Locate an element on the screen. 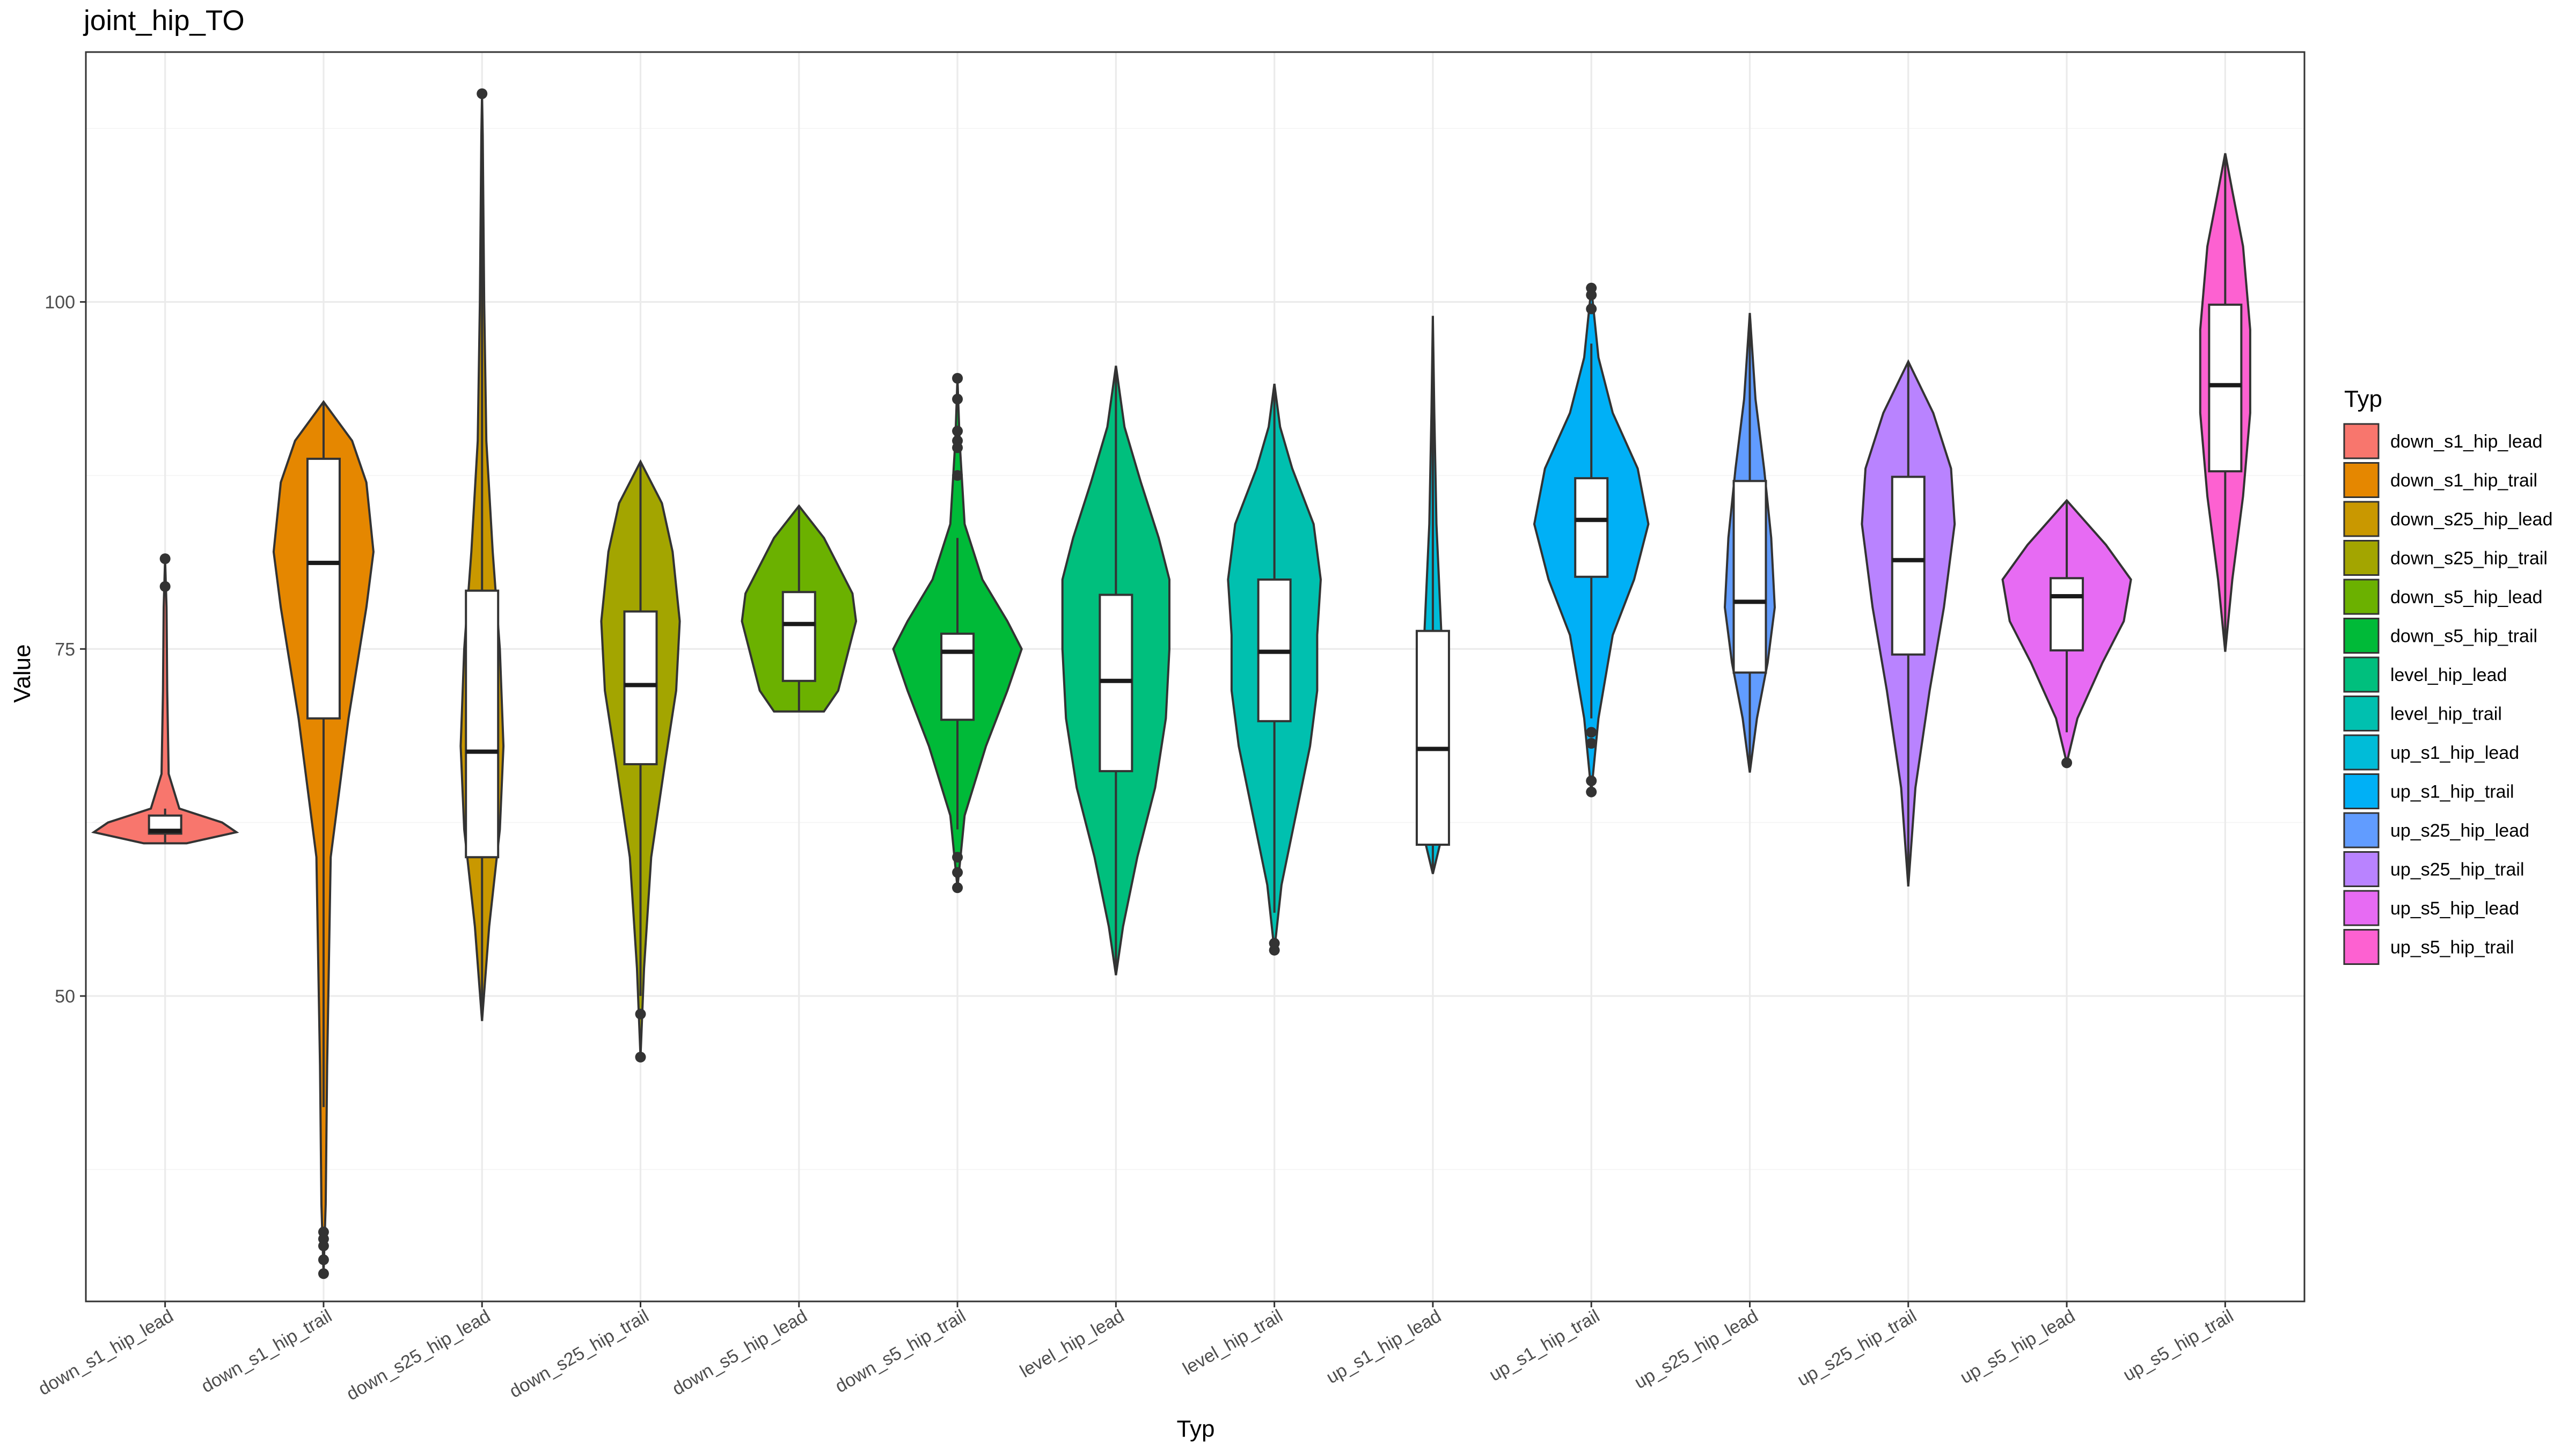 The image size is (2576, 1449). x-tick-label: down_s1_hip_trail is located at coordinates (266, 1351).